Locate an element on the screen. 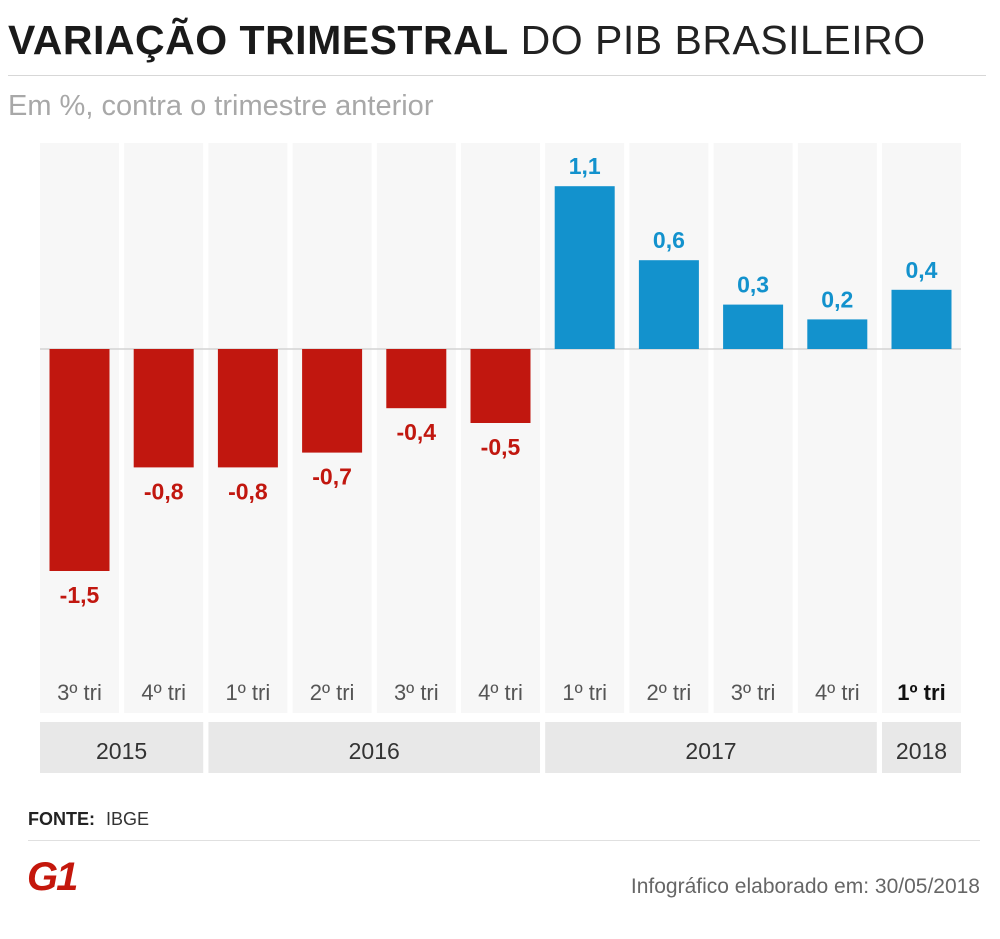 The height and width of the screenshot is (939, 1000). value-label-11: 0,4 is located at coordinates (922, 270).